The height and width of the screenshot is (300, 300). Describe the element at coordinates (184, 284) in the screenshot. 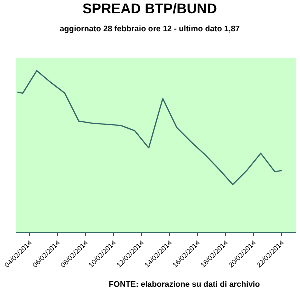

I see `source-note: FONTE: elaborazione su dati di archivio` at that location.